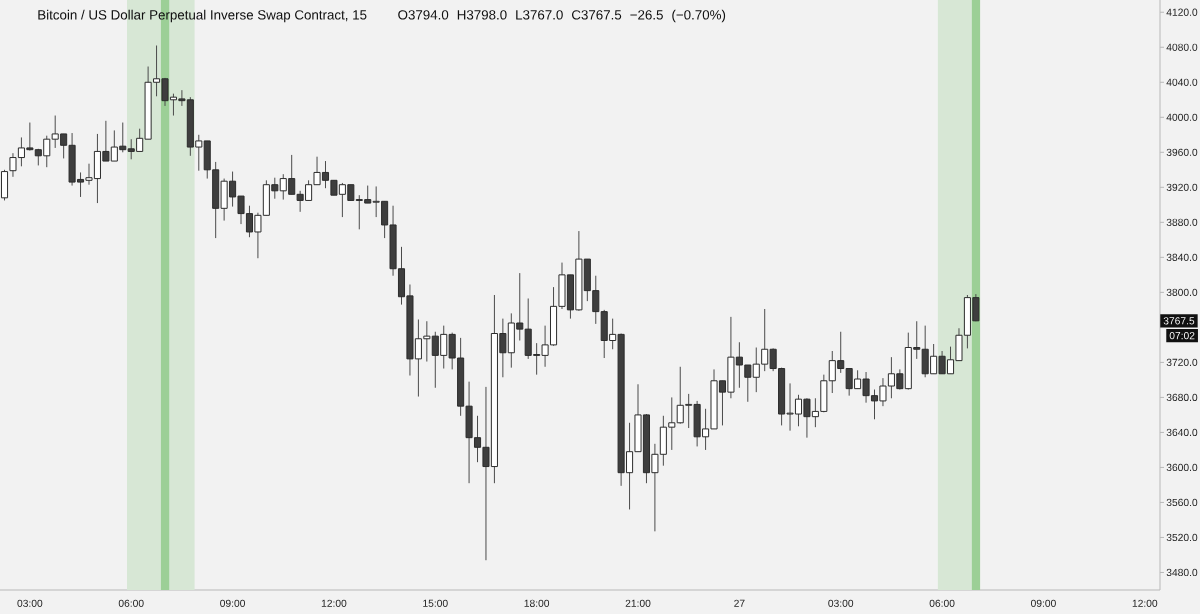  Describe the element at coordinates (1182, 335) in the screenshot. I see `text: 07:02` at that location.